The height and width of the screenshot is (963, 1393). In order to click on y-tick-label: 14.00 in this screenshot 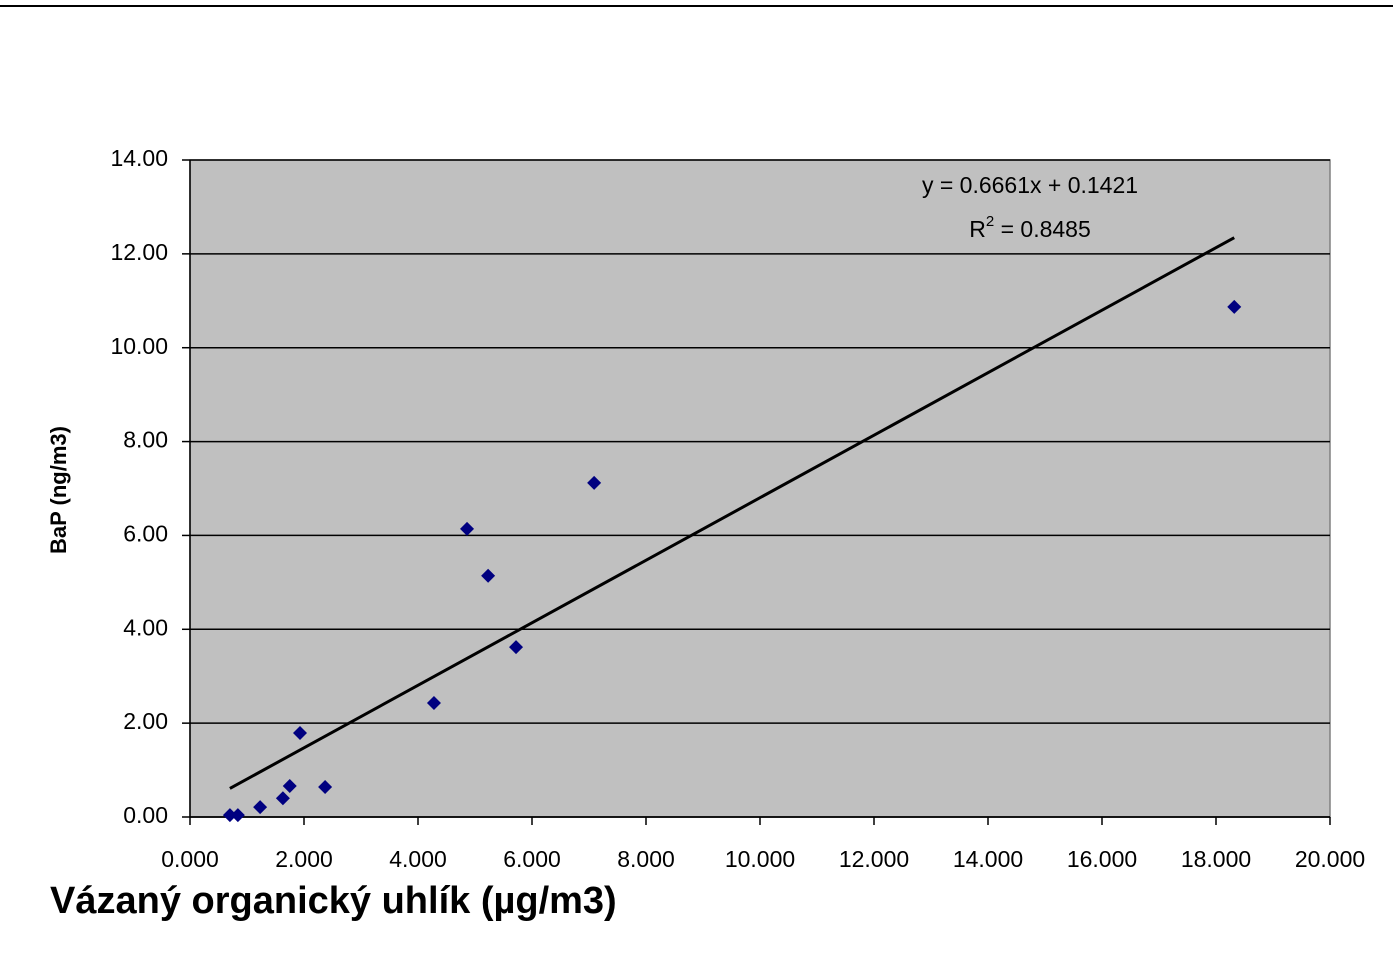, I will do `click(139, 158)`.